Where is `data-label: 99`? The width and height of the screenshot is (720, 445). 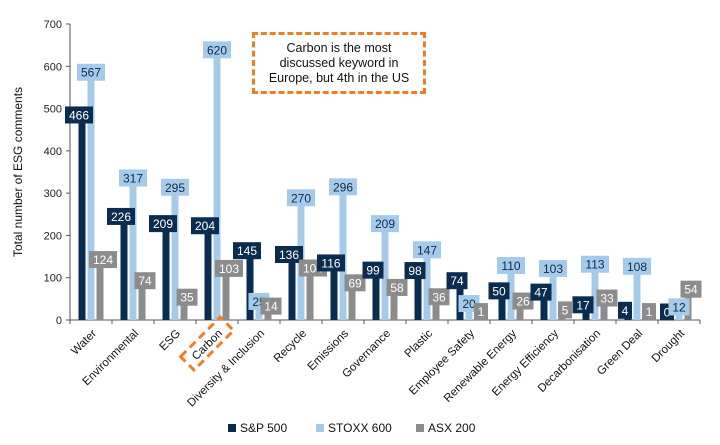 data-label: 99 is located at coordinates (373, 271).